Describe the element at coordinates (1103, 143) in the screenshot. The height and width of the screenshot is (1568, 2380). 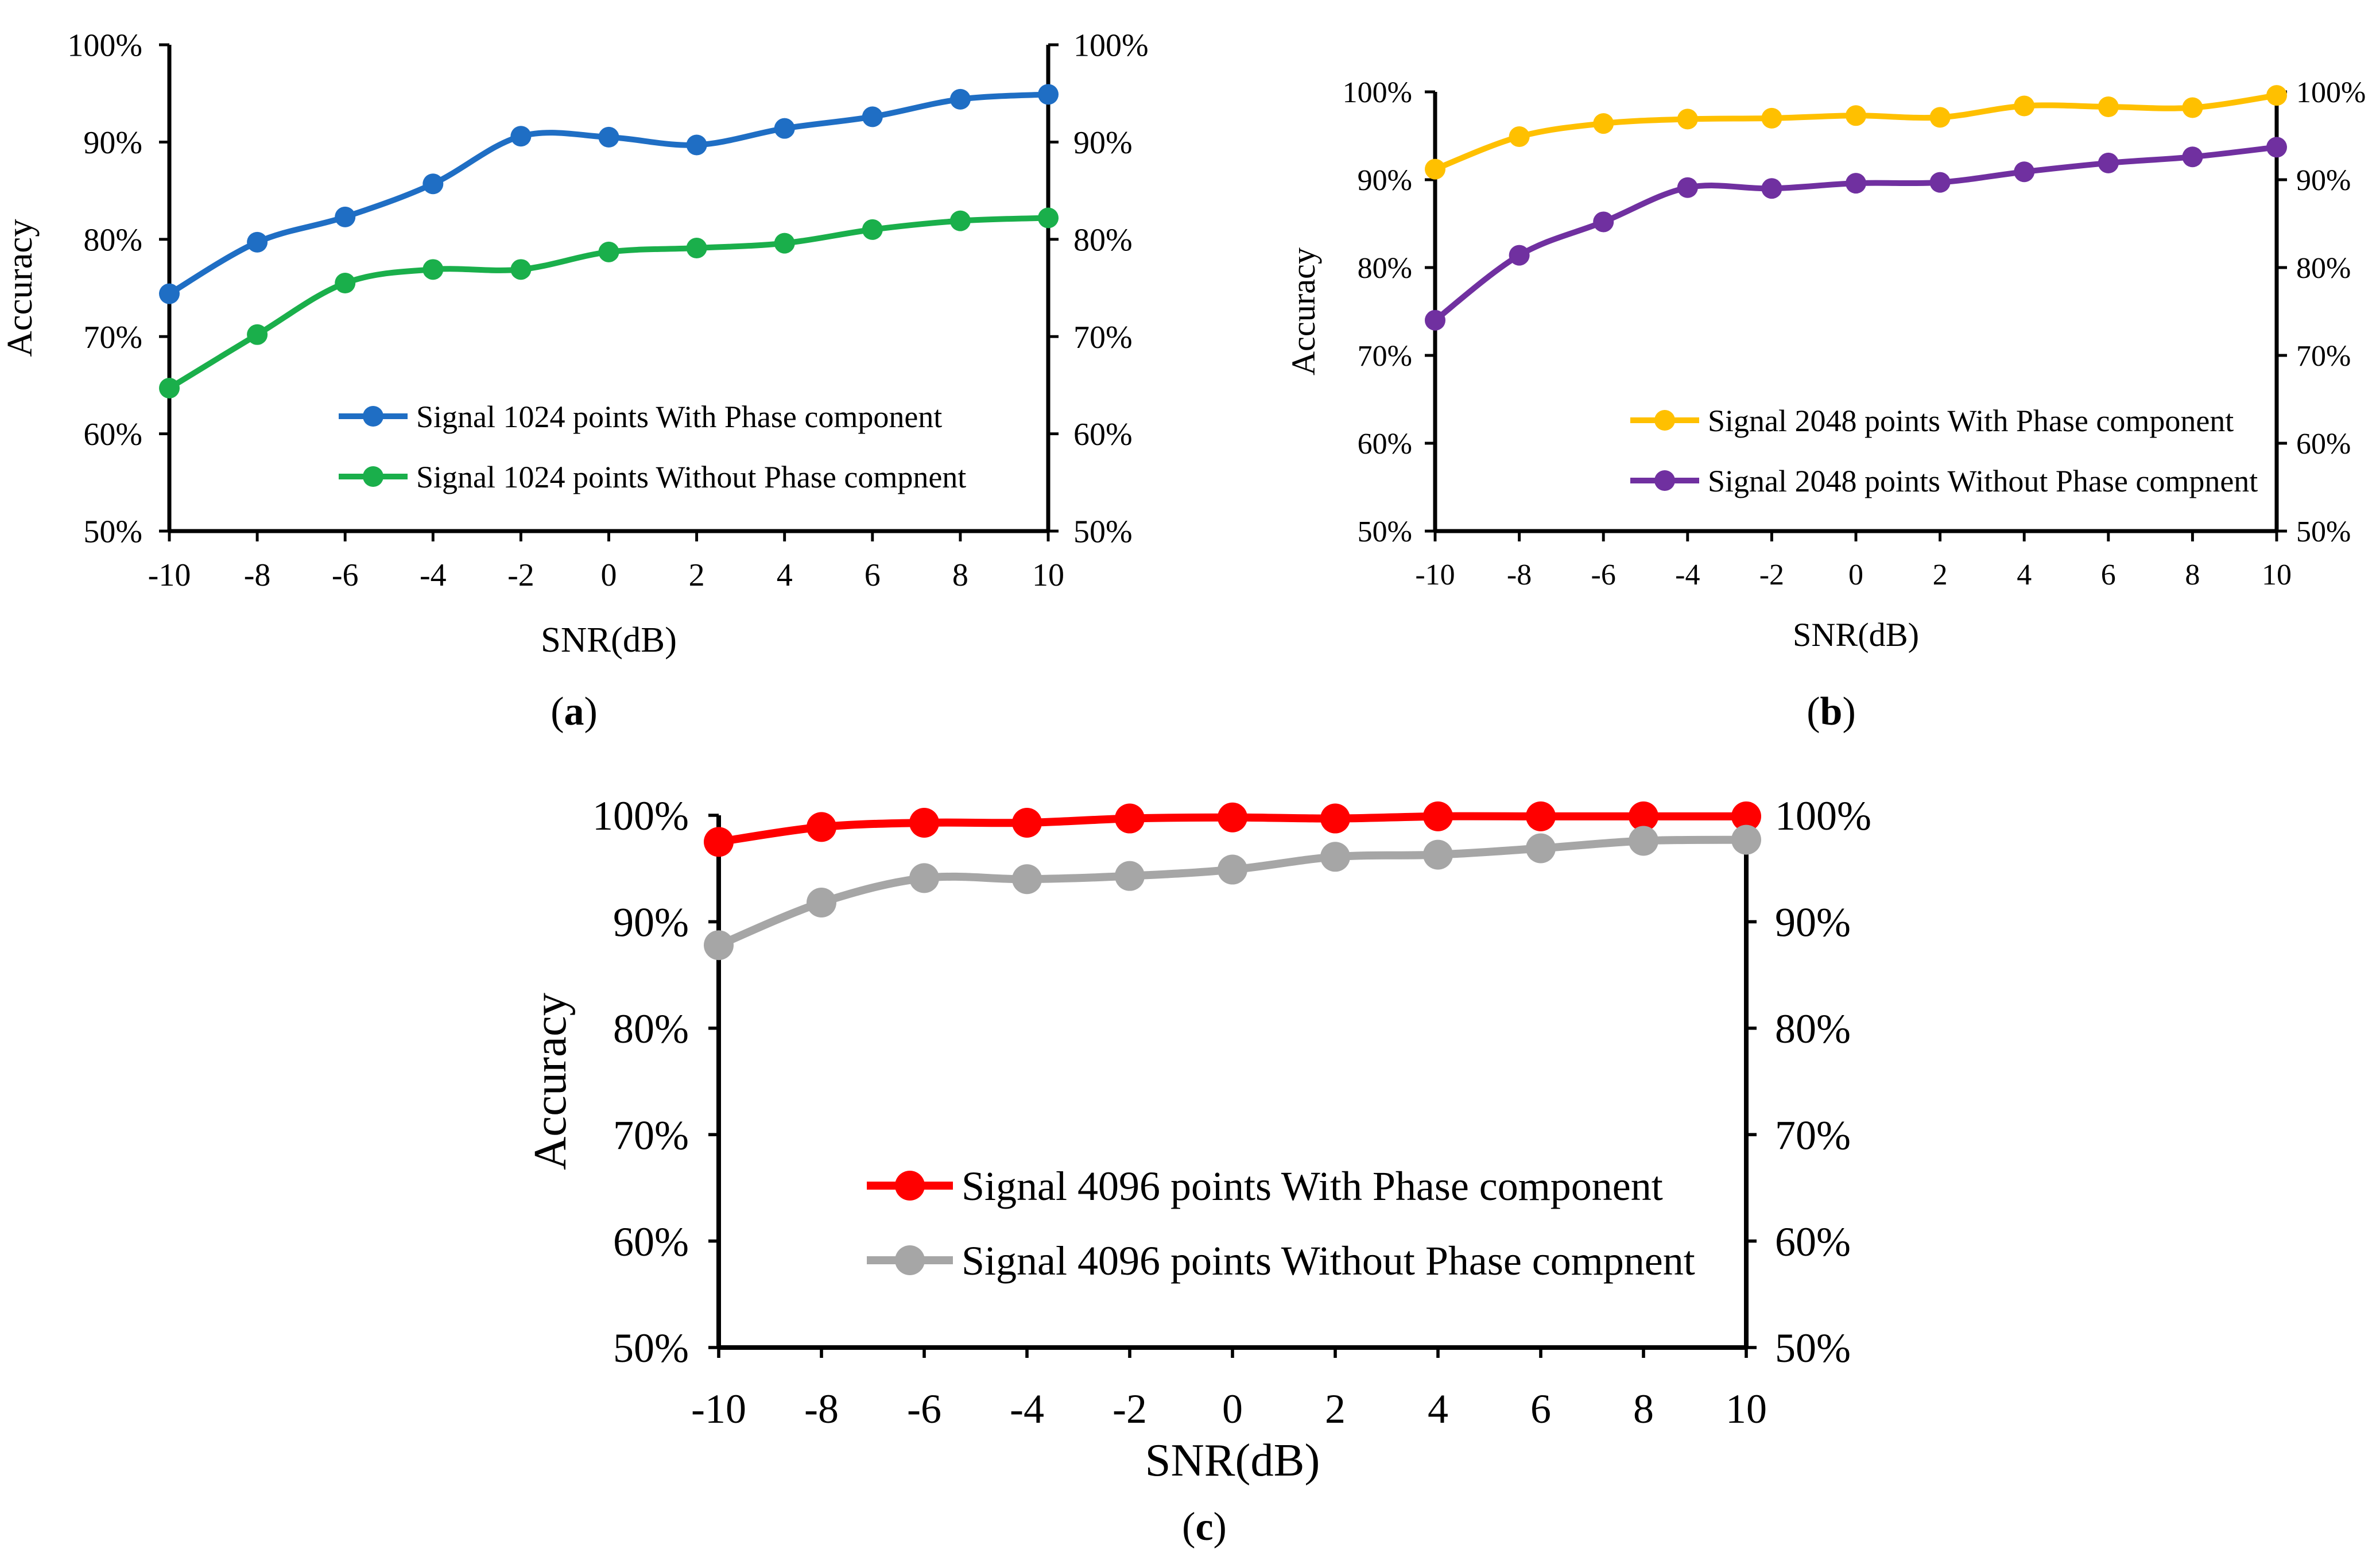
I see `y-tick-label-right: 90%` at that location.